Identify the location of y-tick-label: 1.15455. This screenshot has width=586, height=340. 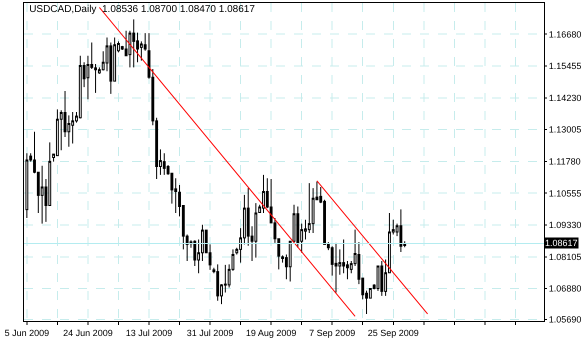
(565, 66).